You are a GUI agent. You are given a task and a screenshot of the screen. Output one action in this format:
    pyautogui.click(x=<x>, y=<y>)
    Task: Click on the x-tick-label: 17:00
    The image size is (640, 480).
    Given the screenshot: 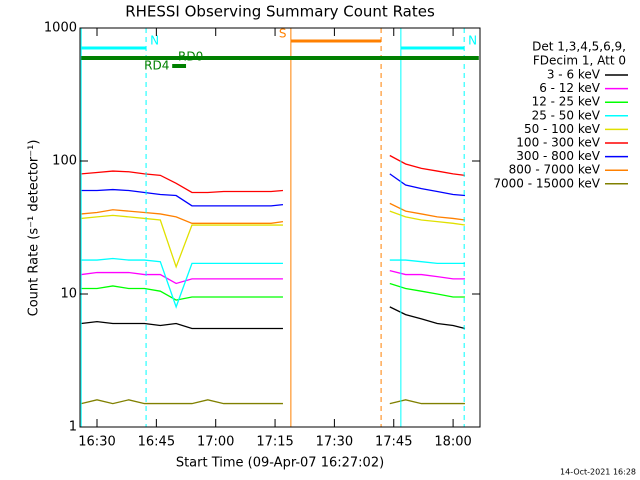 What is the action you would take?
    pyautogui.click(x=215, y=442)
    